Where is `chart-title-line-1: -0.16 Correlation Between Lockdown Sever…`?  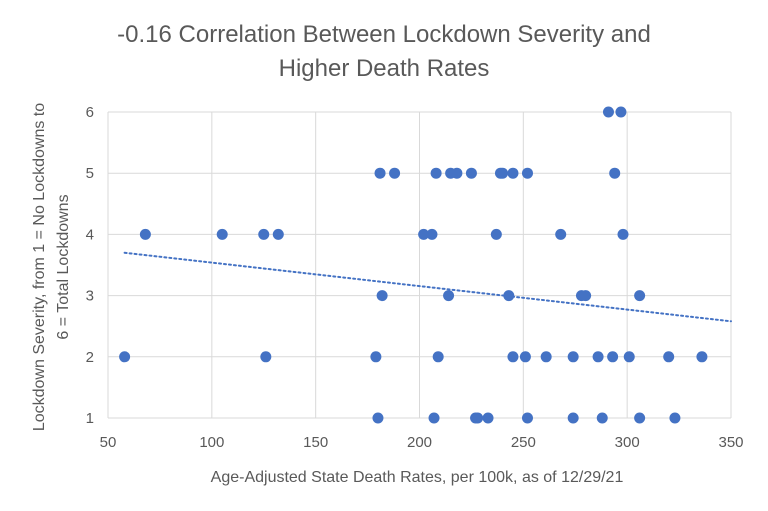
chart-title-line-1: -0.16 Correlation Between Lockdown Sever… is located at coordinates (384, 34).